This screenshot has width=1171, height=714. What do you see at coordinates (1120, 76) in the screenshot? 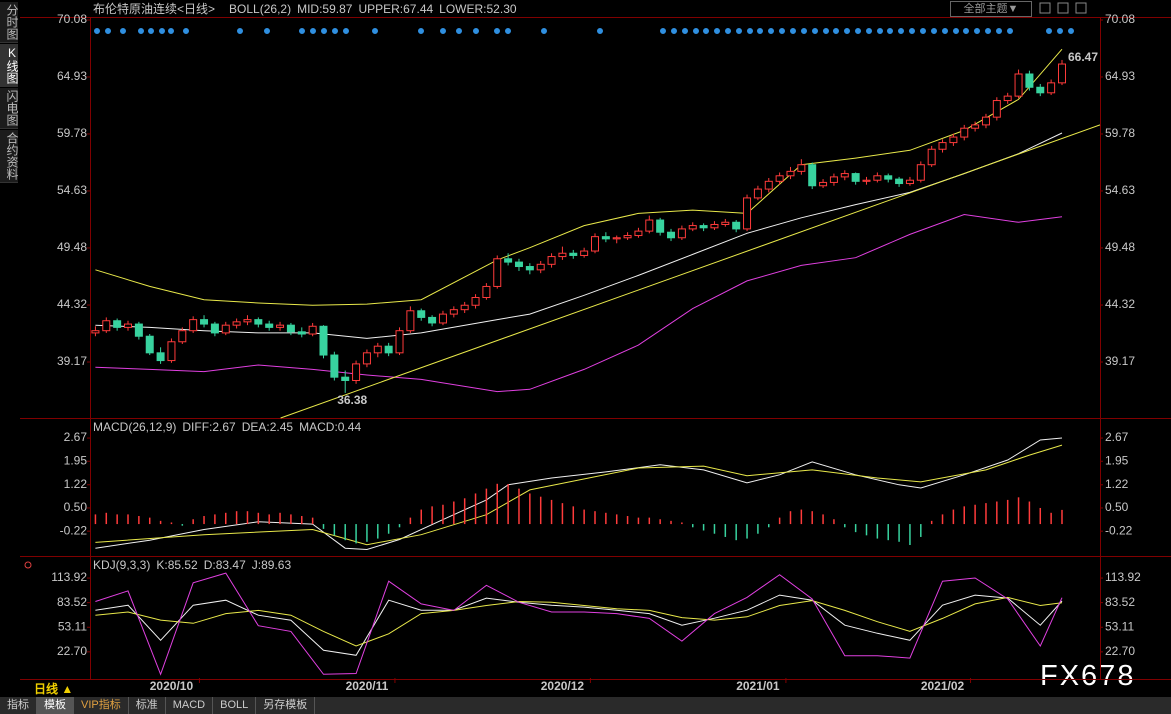
I see `y-tick-label: 64.93` at bounding box center [1120, 76].